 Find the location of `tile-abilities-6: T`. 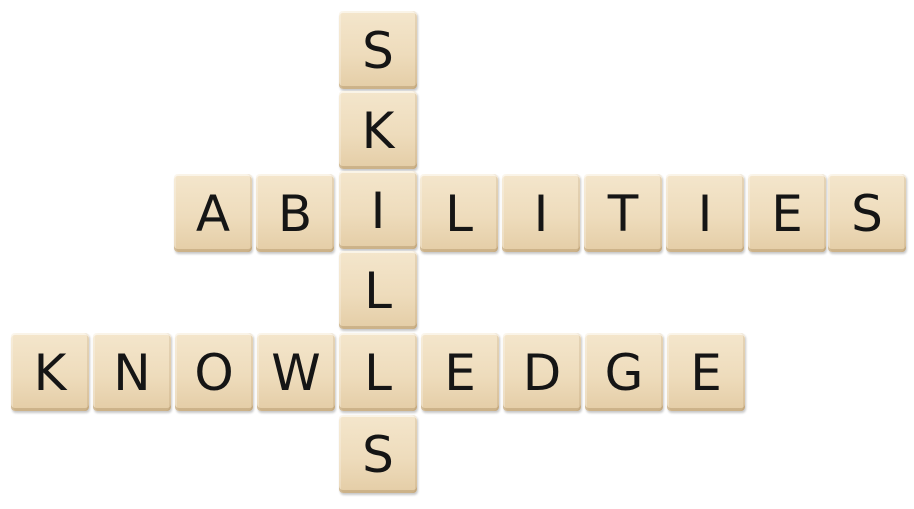

tile-abilities-6: T is located at coordinates (623, 213).